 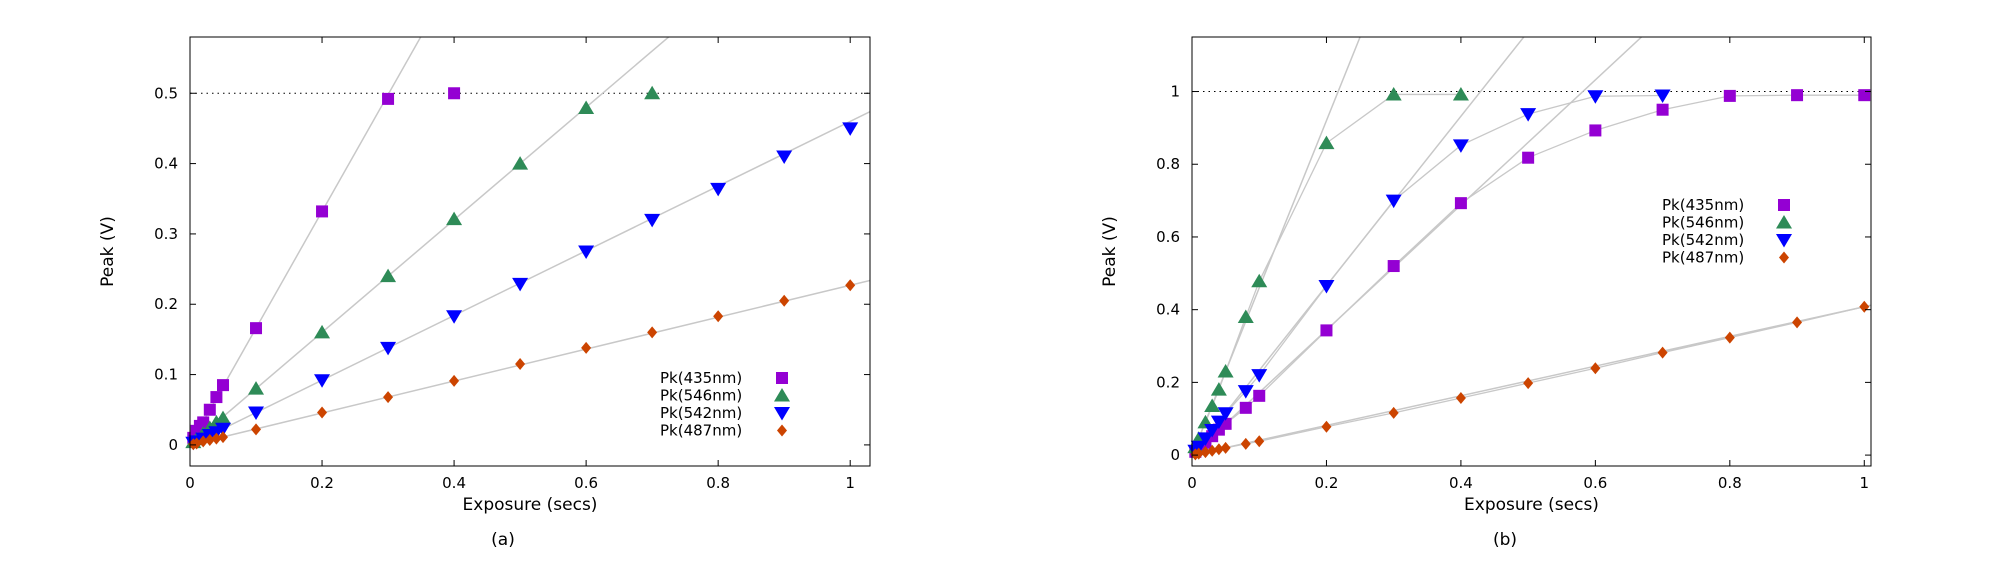 What do you see at coordinates (530, 362) in the screenshot?
I see `fit-line-Pk(487nm)` at bounding box center [530, 362].